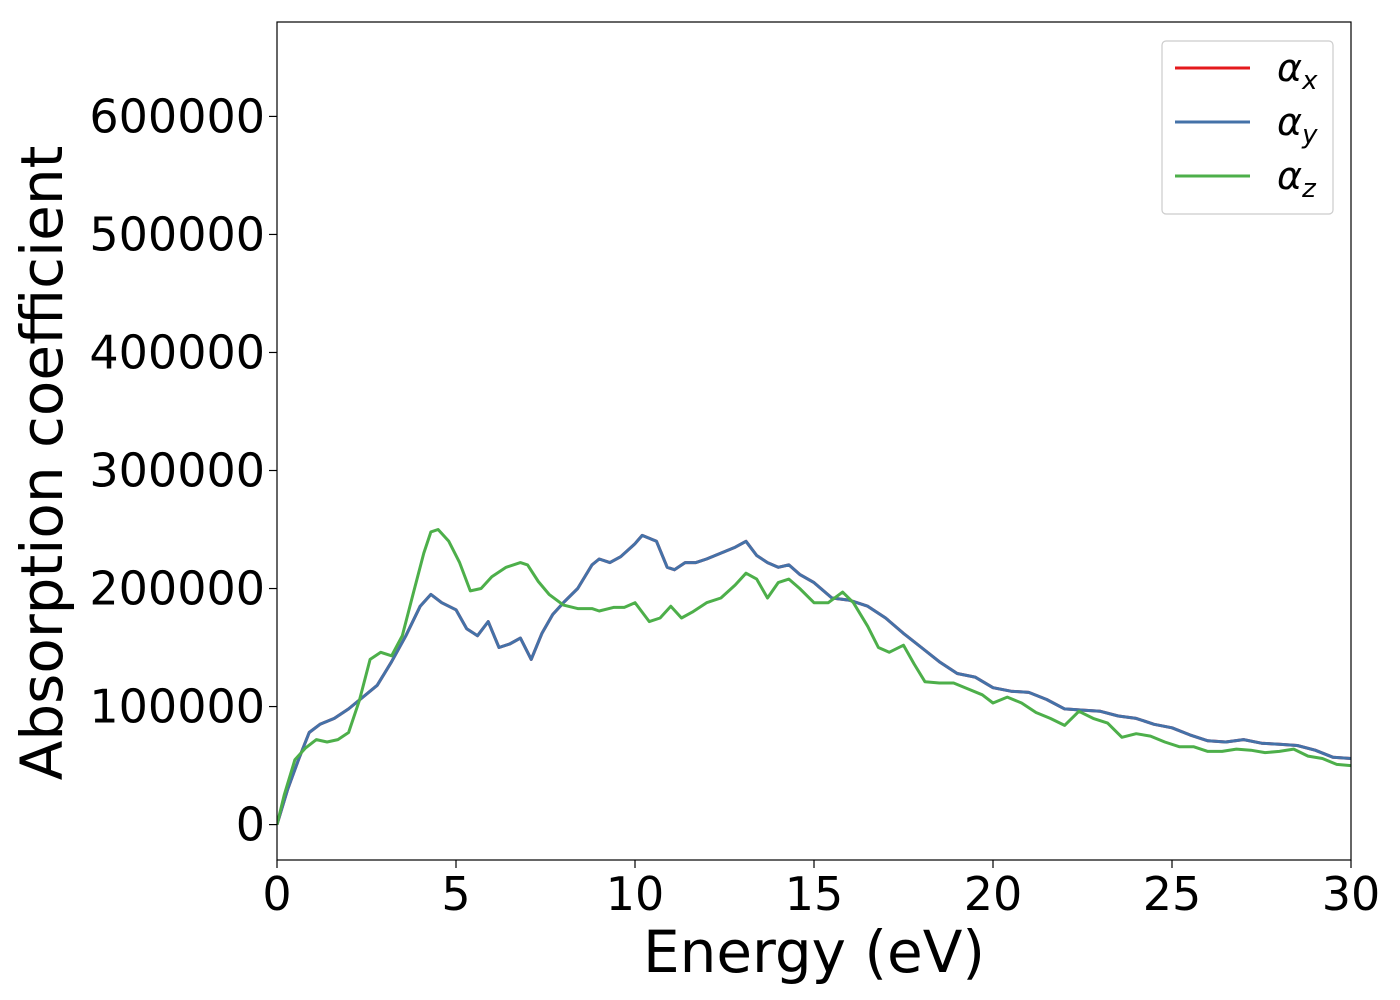 The height and width of the screenshot is (1000, 1400). What do you see at coordinates (635, 894) in the screenshot?
I see `x-tick-label: 10` at bounding box center [635, 894].